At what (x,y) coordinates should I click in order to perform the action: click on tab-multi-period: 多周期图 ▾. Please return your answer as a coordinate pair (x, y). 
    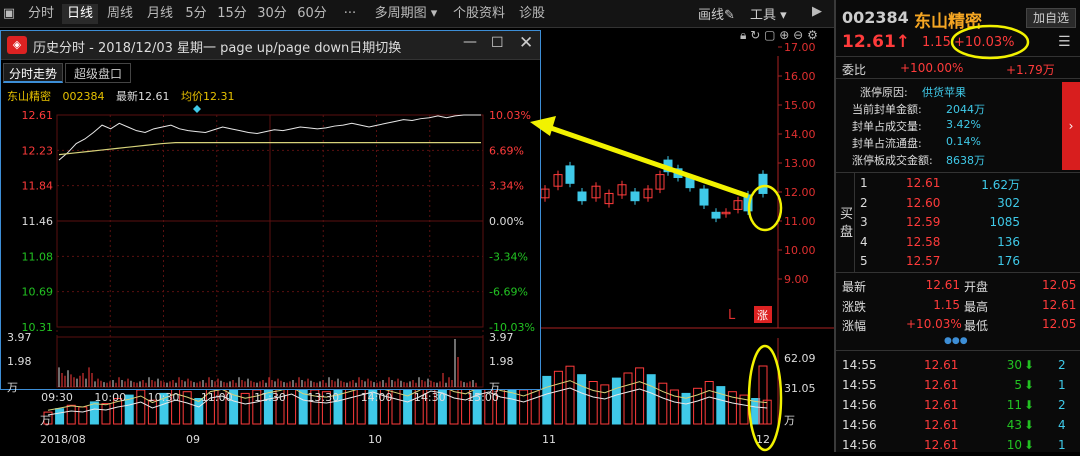
    Looking at the image, I should click on (406, 13).